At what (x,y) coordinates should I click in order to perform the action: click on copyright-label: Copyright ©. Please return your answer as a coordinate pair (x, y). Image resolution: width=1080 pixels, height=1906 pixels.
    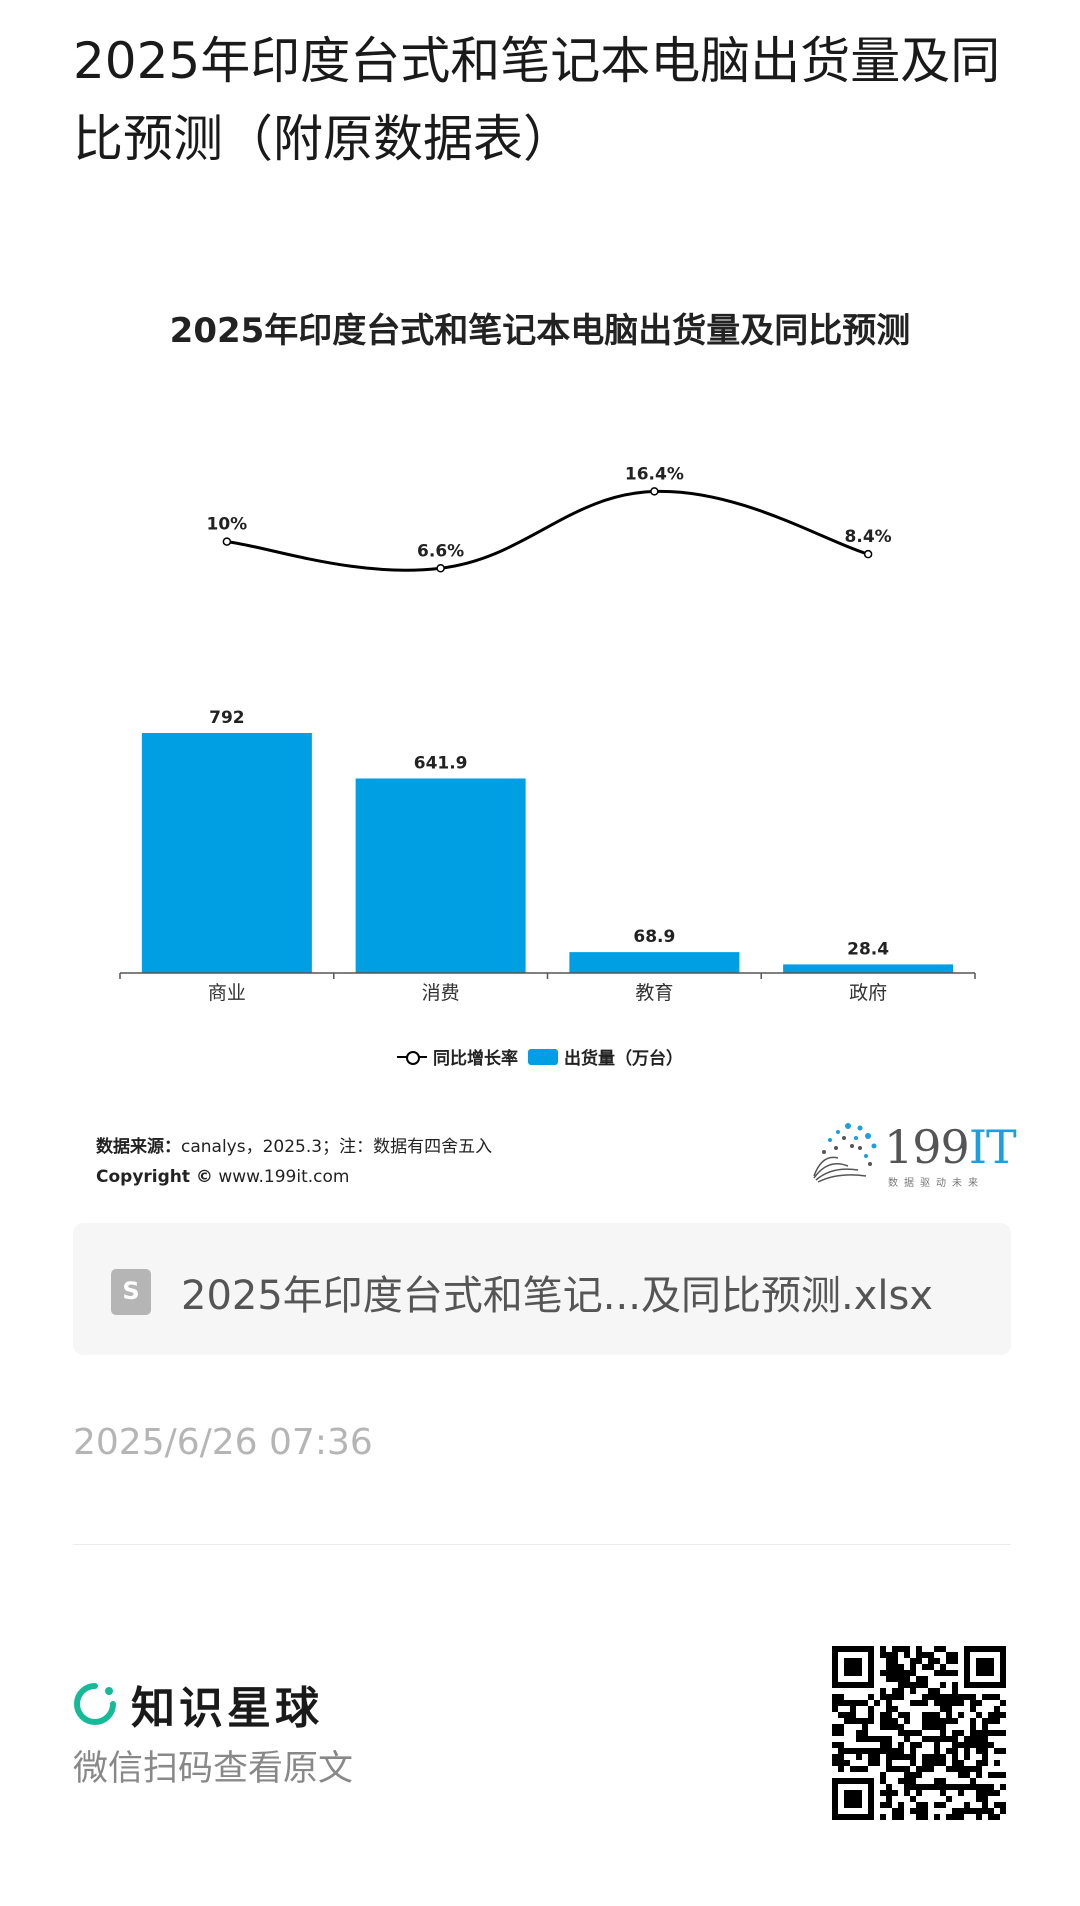
    Looking at the image, I should click on (154, 1177).